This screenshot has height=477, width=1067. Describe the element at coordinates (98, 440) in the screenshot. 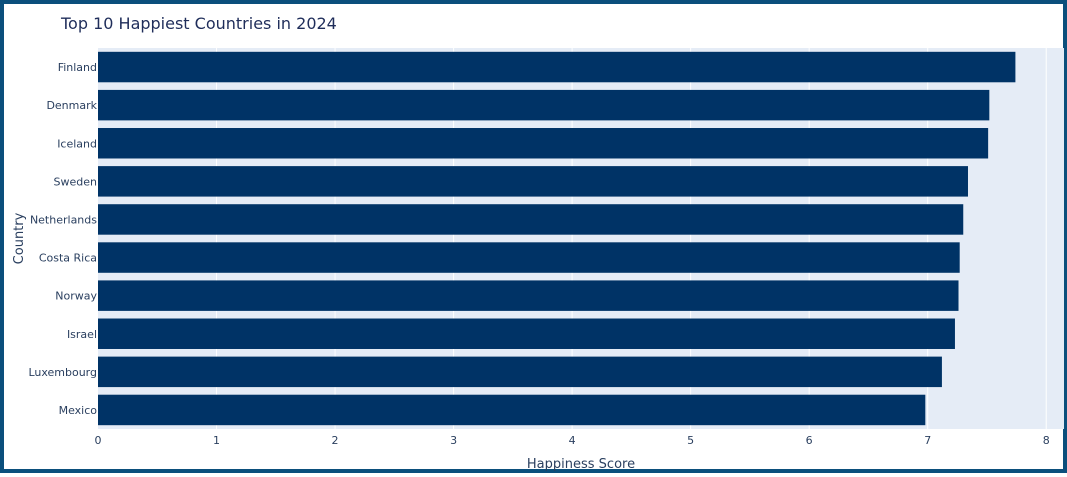

I see `x-tick-label: 0` at that location.